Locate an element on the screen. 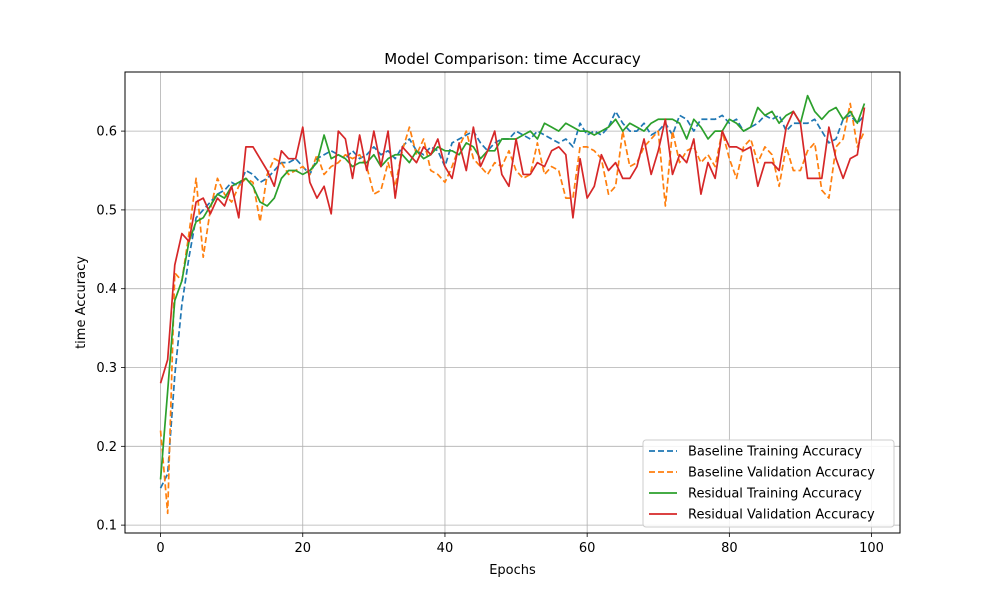 This screenshot has height=600, width=1000. legend-label: Residual Training Accuracy is located at coordinates (775, 494).